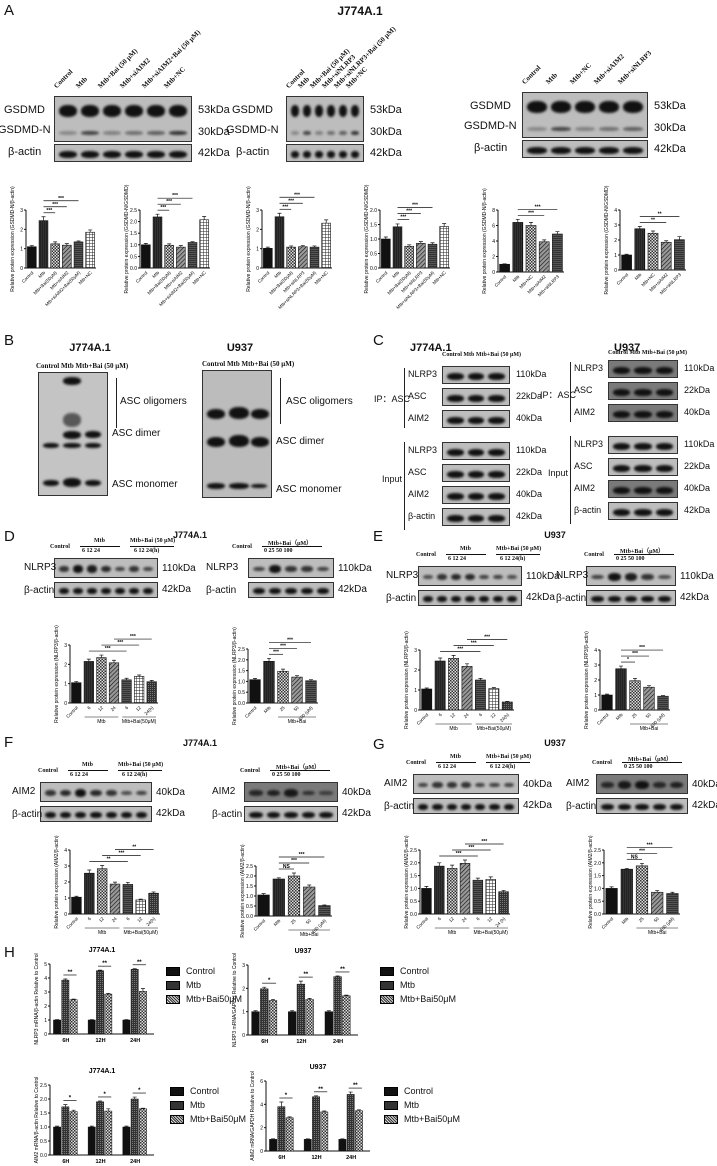 The width and height of the screenshot is (717, 1166). I want to click on svg-text: 3, so click(243, 966).